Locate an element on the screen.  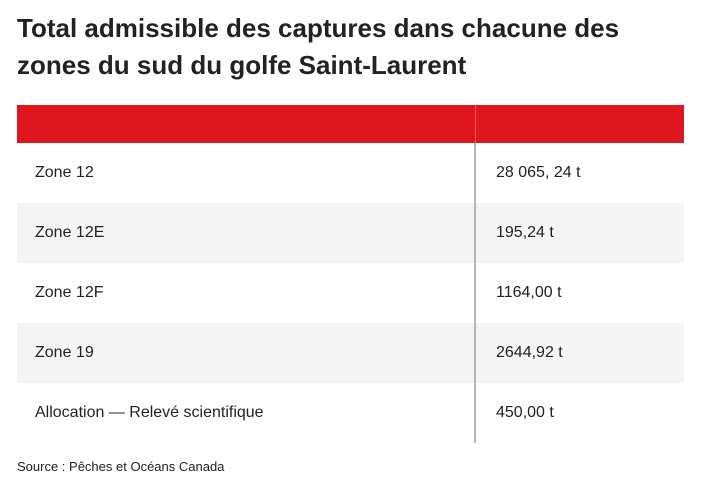
table-row: Zone 12 28 065, 24 t is located at coordinates (350, 173).